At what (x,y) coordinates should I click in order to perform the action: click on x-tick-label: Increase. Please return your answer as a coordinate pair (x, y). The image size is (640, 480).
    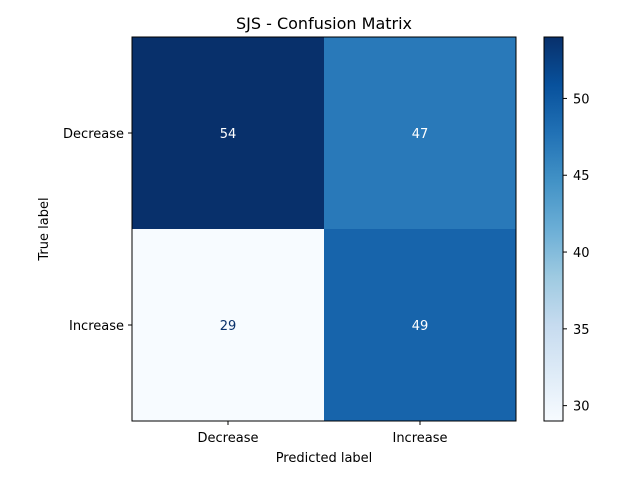
    Looking at the image, I should click on (419, 438).